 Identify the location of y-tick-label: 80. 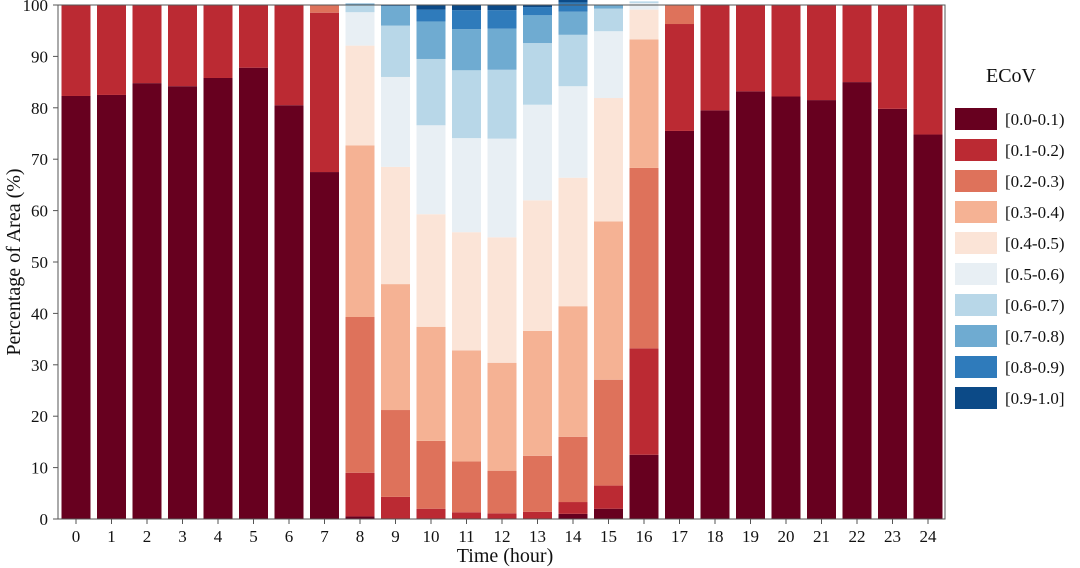
(39, 108).